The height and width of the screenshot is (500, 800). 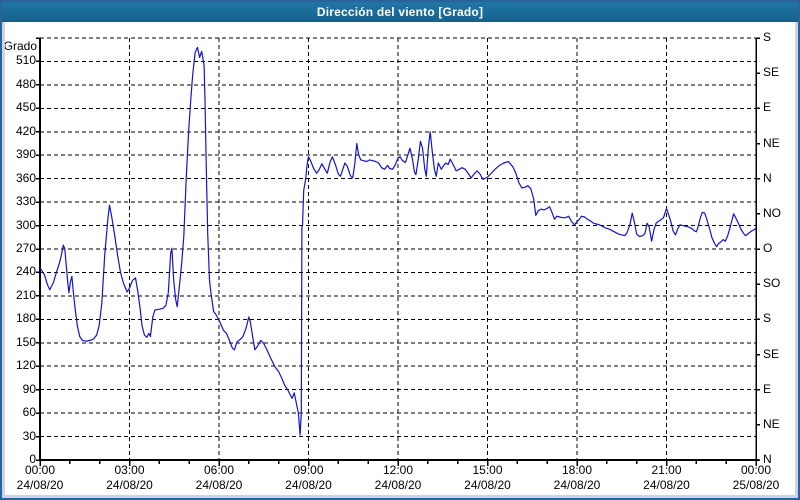 I want to click on x-tick-time: 09:00, so click(x=308, y=470).